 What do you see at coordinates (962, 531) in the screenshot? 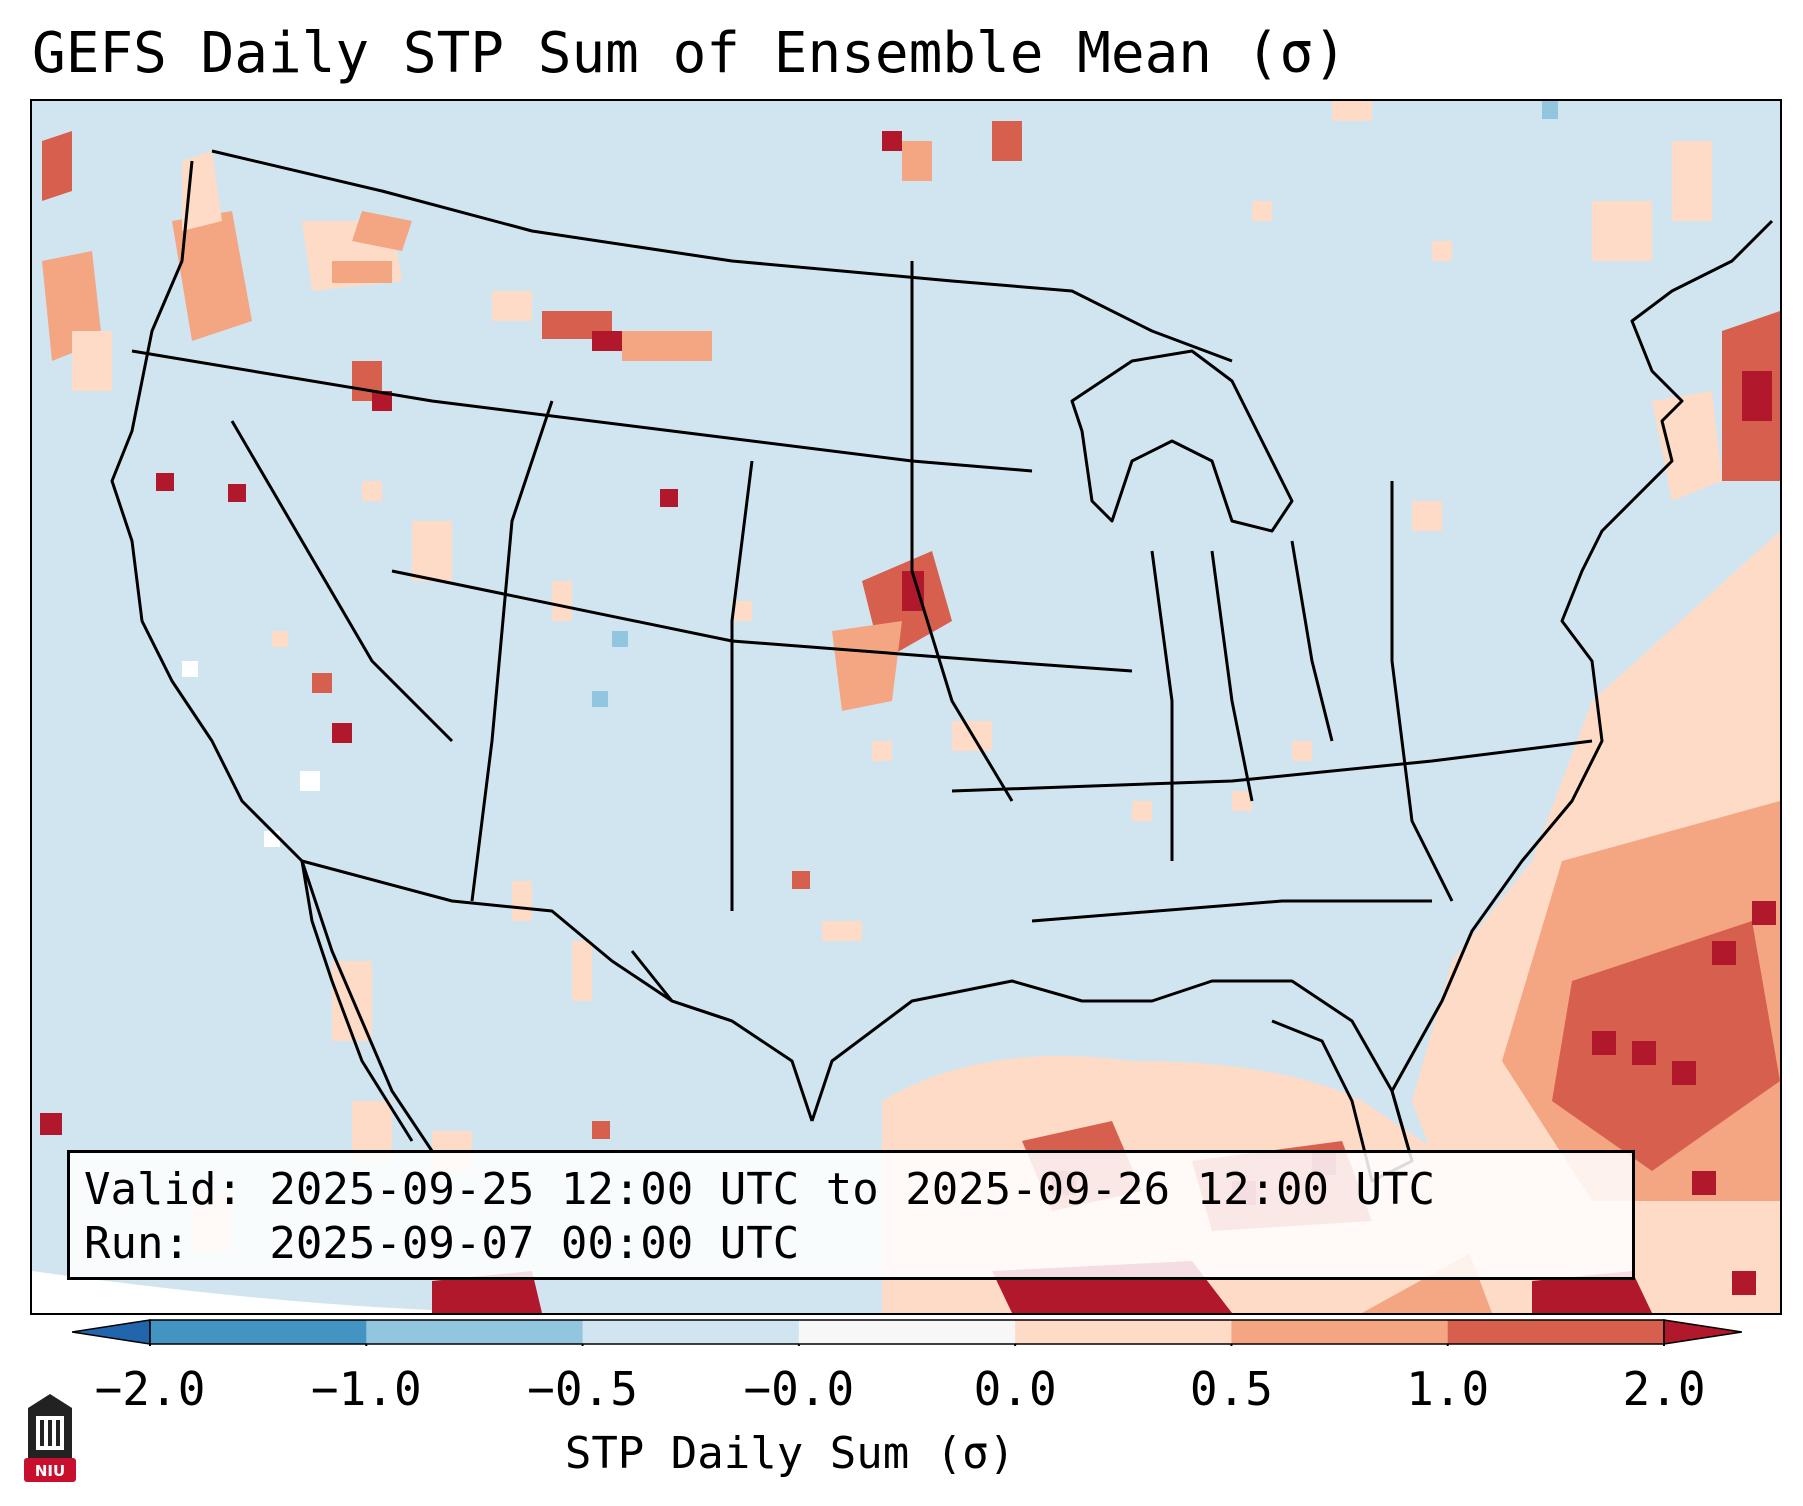
I see `state-line-f` at bounding box center [962, 531].